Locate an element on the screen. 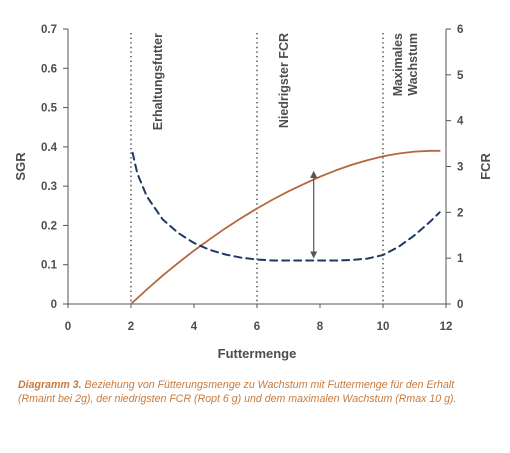 The height and width of the screenshot is (453, 510). vline-label: Niedrigster FCR is located at coordinates (284, 80).